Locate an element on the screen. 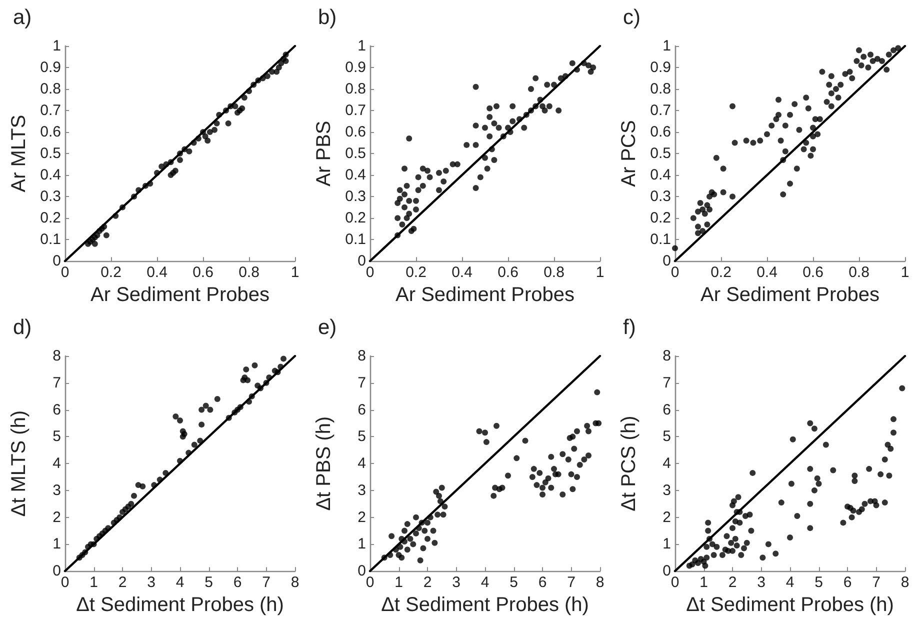 This screenshot has width=916, height=620. chart-title: f) is located at coordinates (629, 327).